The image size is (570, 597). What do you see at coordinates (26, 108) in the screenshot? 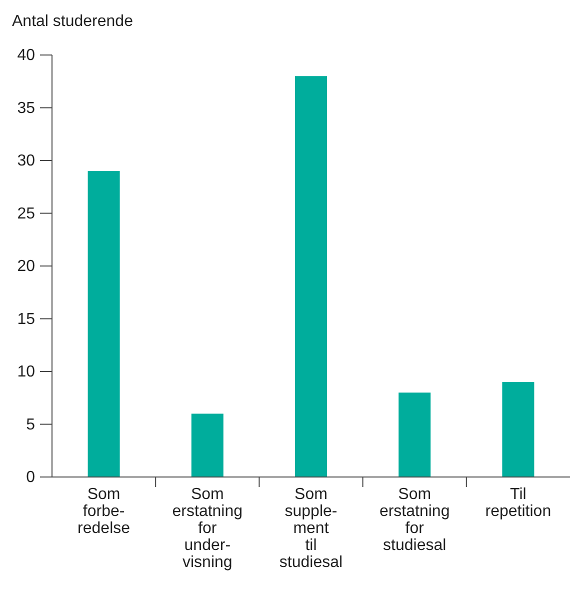
I see `y-tick-label: 35` at bounding box center [26, 108].